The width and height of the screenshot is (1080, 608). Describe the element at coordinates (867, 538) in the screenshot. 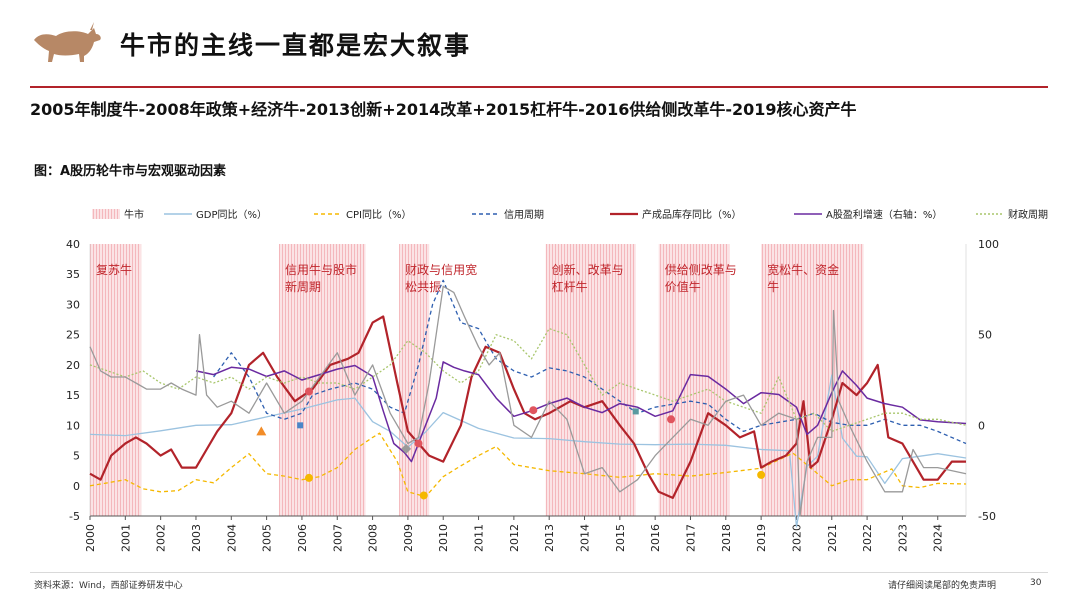

I see `x-tick-label: 2022` at that location.